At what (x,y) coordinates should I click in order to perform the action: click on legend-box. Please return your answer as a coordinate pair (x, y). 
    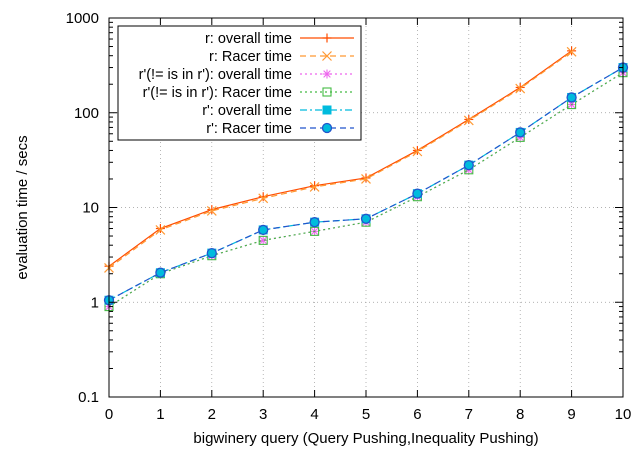
    Looking at the image, I should click on (239, 83).